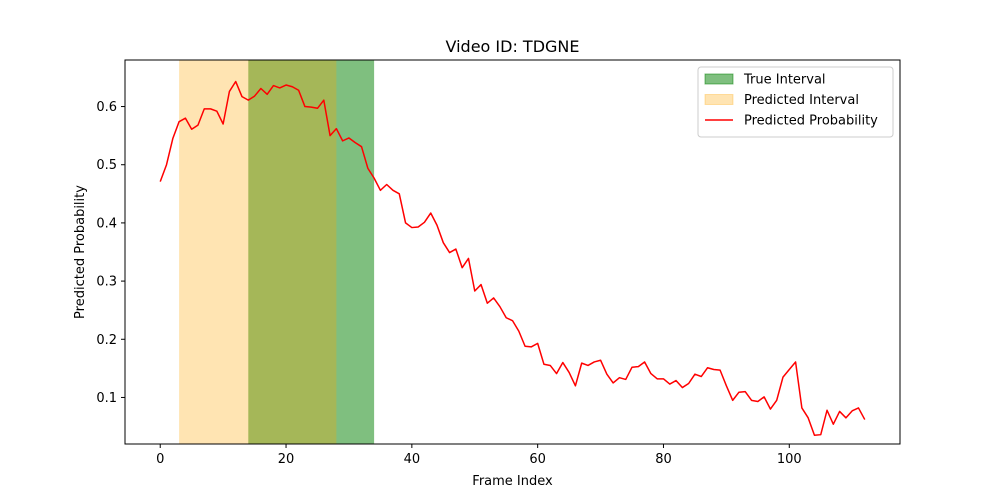  I want to click on legend-label: Predicted Probability, so click(811, 121).